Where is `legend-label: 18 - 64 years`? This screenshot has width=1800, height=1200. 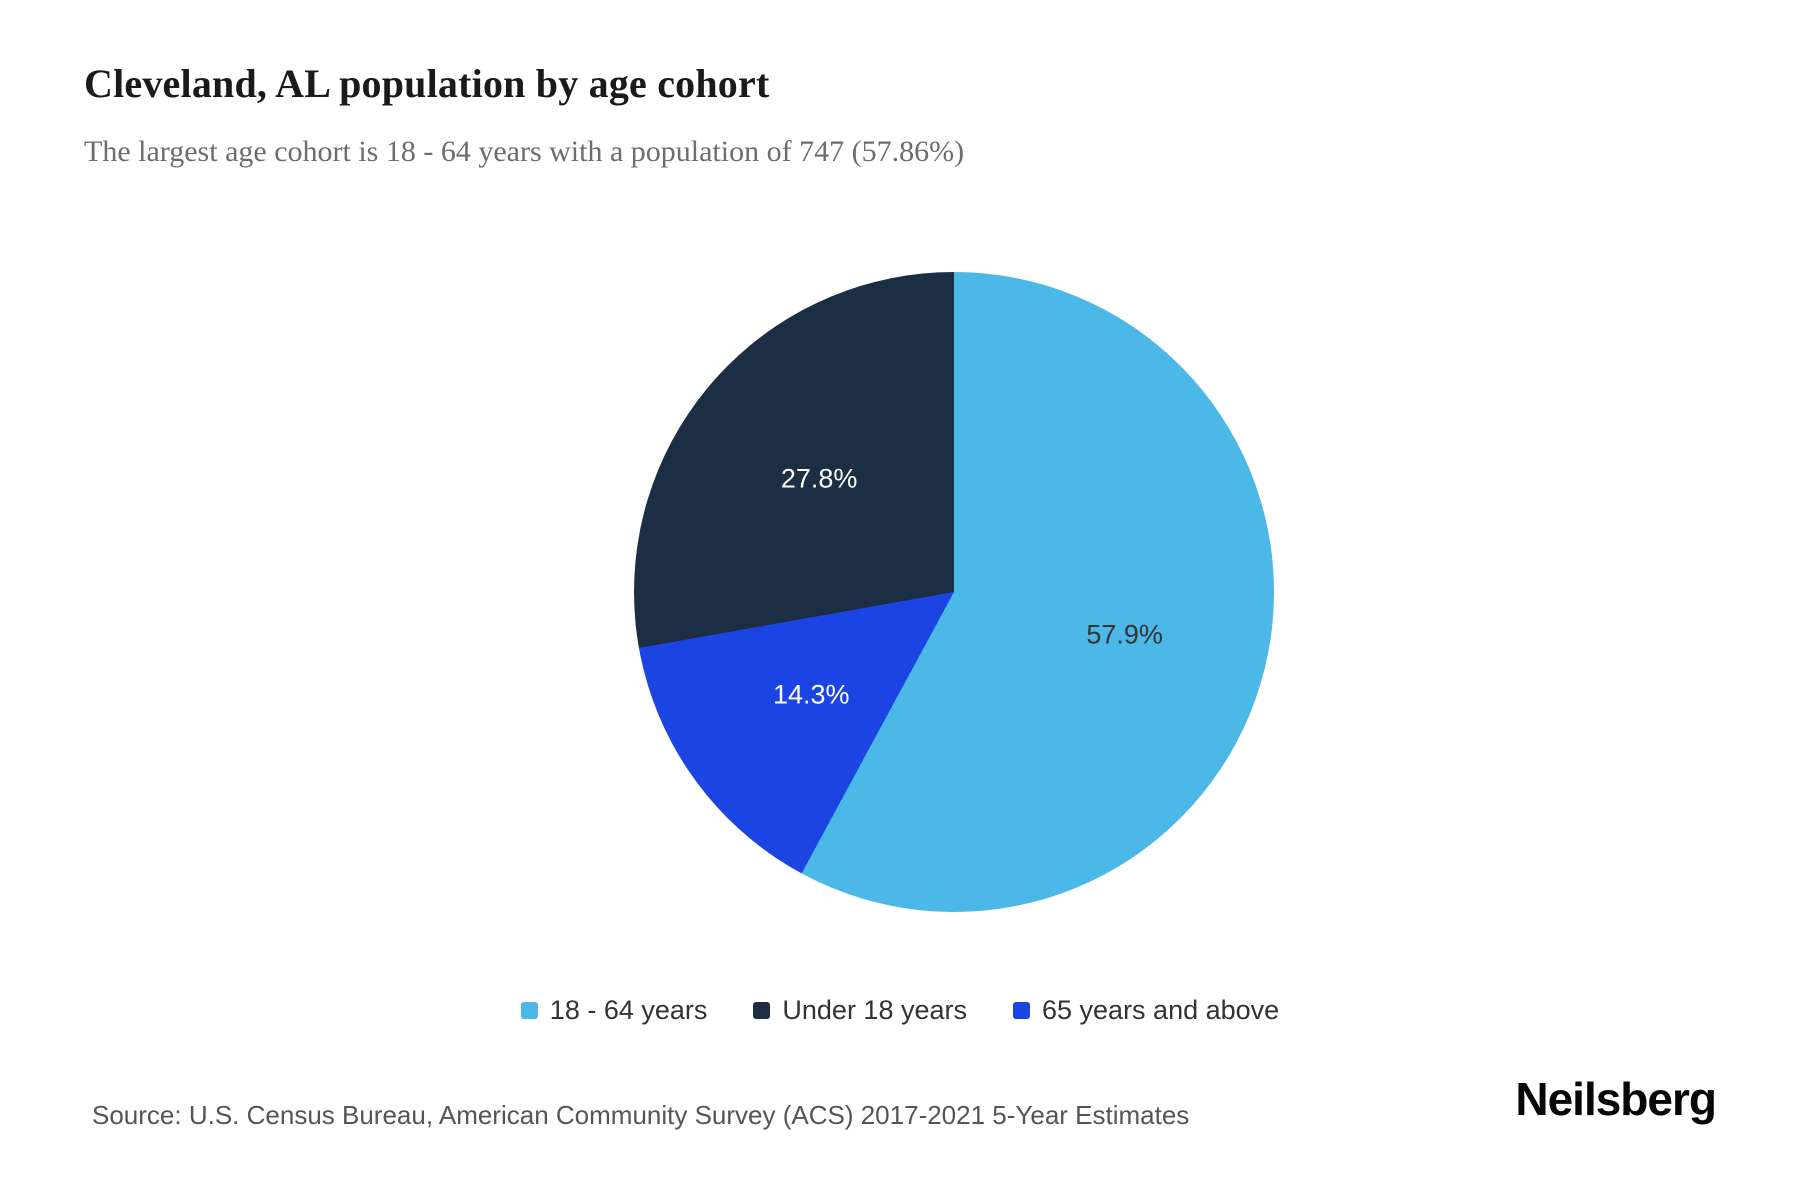 legend-label: 18 - 64 years is located at coordinates (628, 1010).